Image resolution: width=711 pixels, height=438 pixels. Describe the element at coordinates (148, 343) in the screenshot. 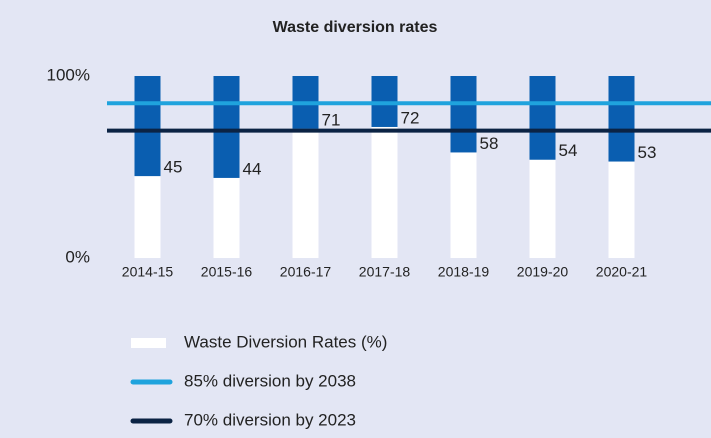

I see `legend-swatch` at that location.